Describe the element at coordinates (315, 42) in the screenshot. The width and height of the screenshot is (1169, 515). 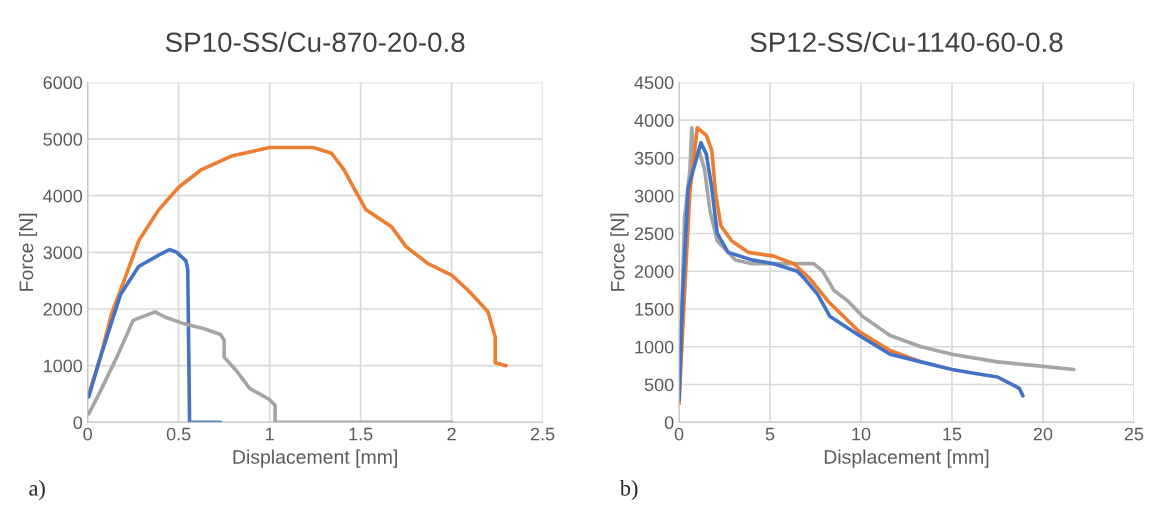
I see `chart-title: SP10-SS/Cu-870-20-0.8` at that location.